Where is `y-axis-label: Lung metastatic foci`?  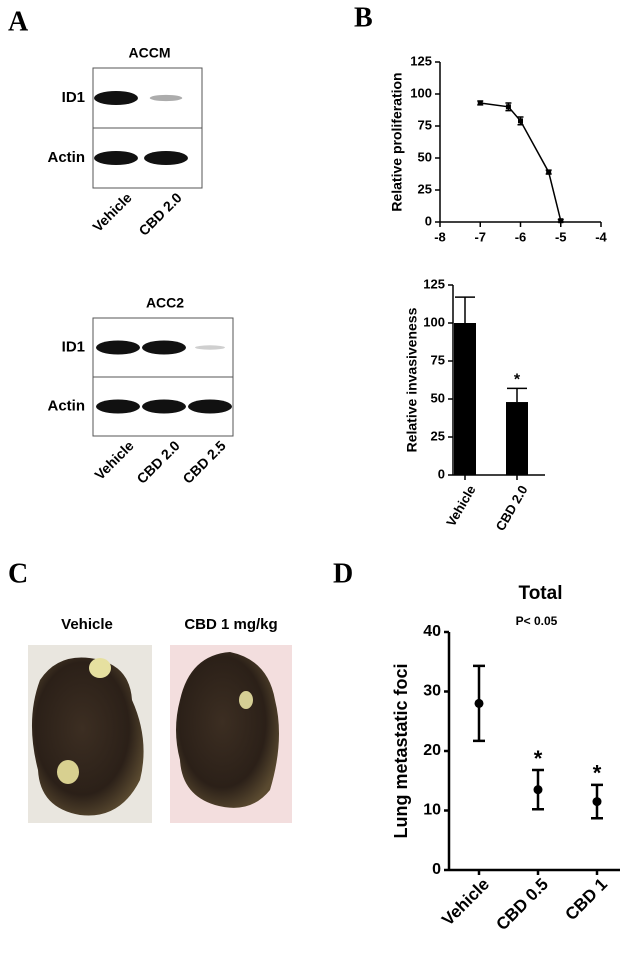 y-axis-label: Lung metastatic foci is located at coordinates (401, 750).